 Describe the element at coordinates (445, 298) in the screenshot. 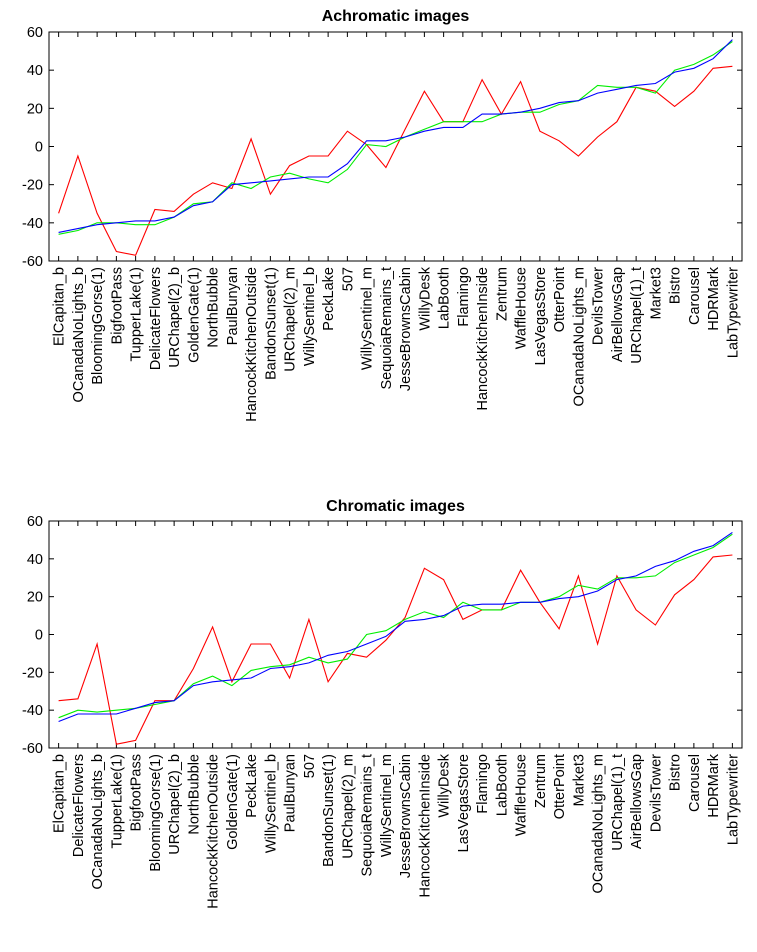

I see `x-tick-label: LabBooth` at that location.